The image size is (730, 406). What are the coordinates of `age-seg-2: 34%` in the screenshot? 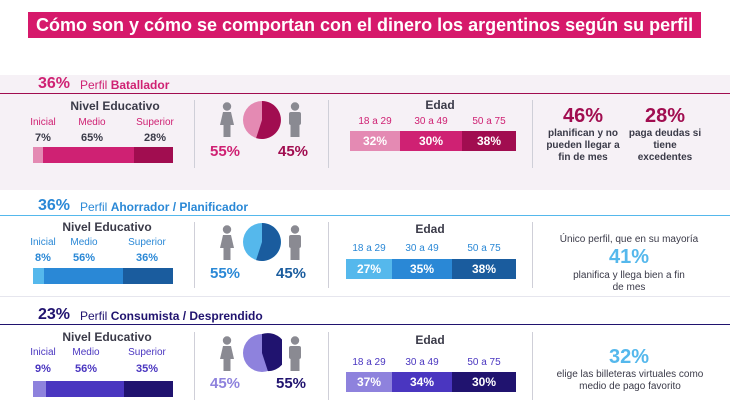 It's located at (422, 382).